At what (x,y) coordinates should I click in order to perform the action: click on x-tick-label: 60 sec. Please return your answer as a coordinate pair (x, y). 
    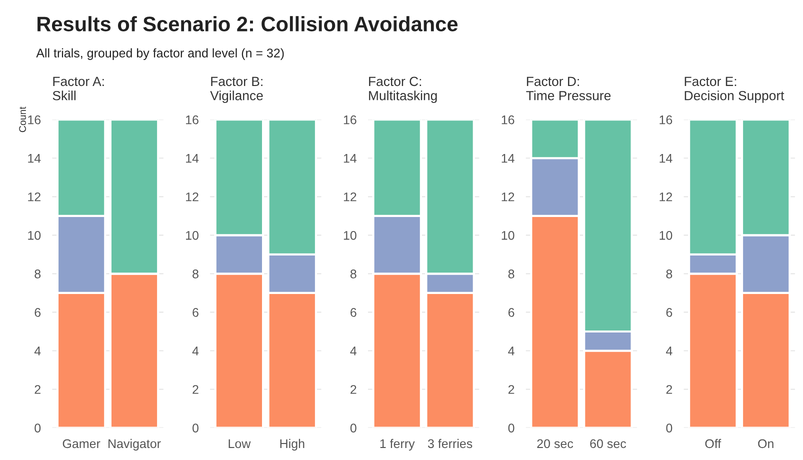
    Looking at the image, I should click on (608, 443).